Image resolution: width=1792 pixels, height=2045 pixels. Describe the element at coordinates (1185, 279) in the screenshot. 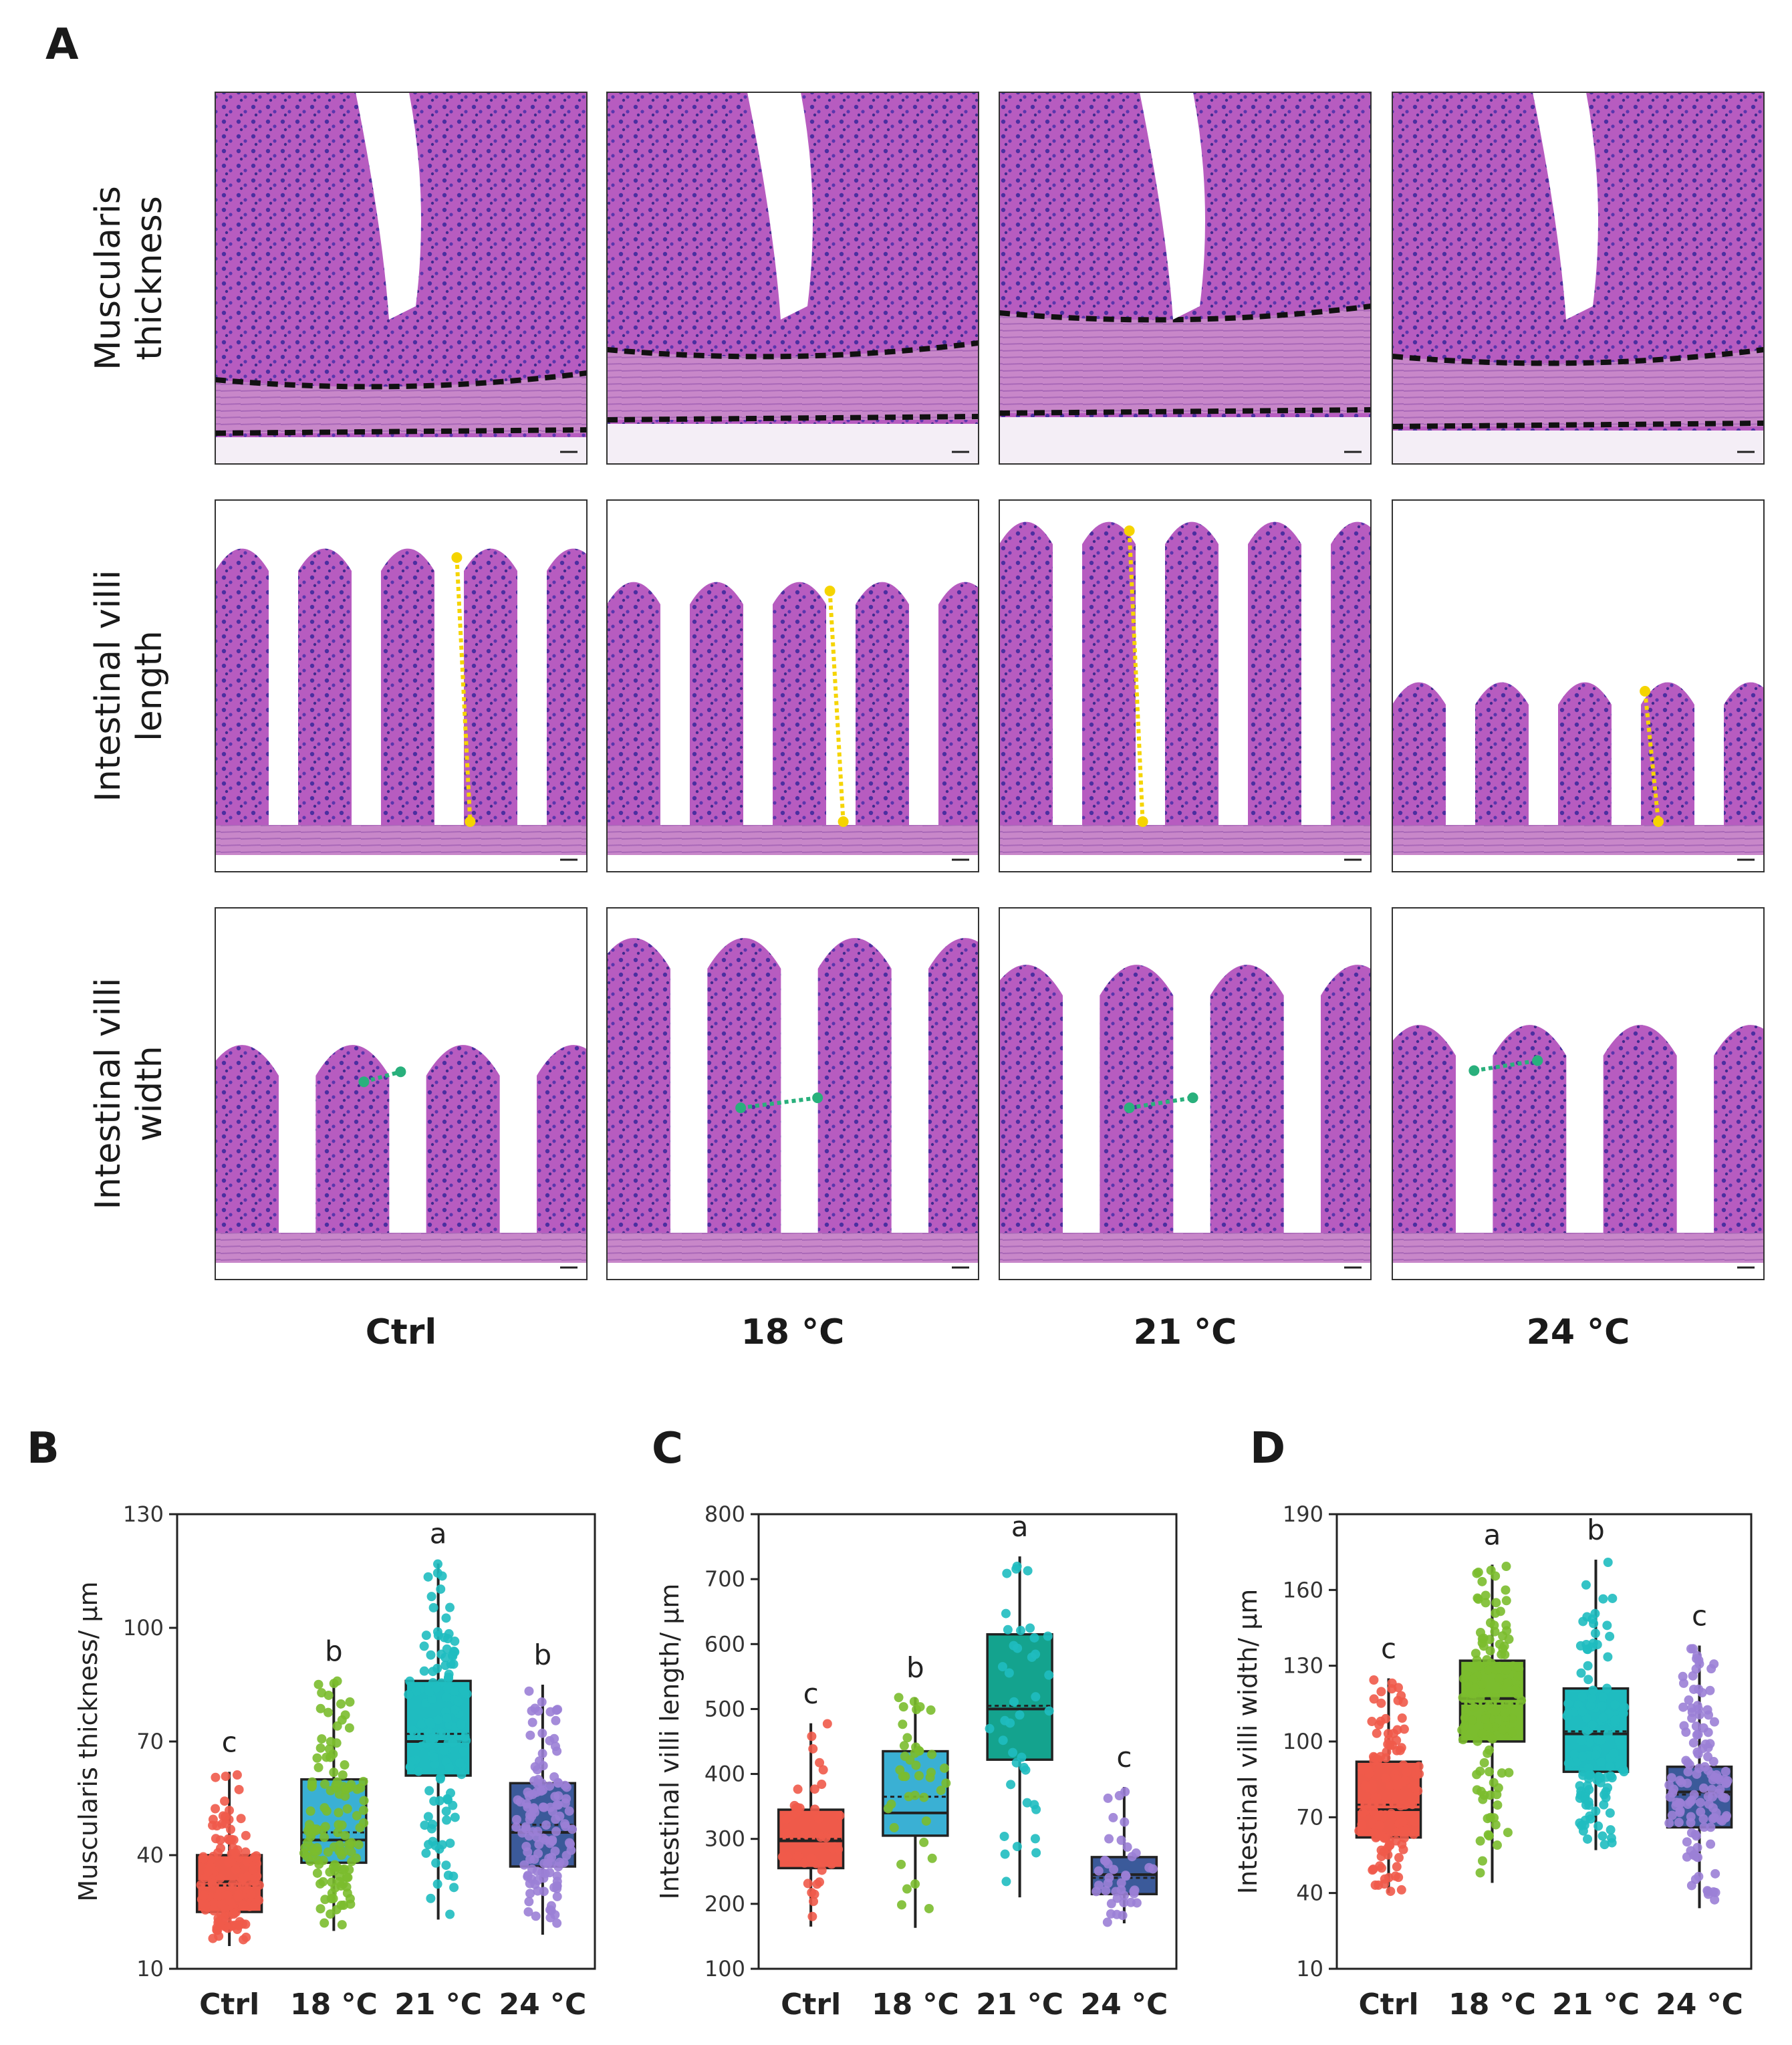

I see `micrograph-r1-c3` at that location.